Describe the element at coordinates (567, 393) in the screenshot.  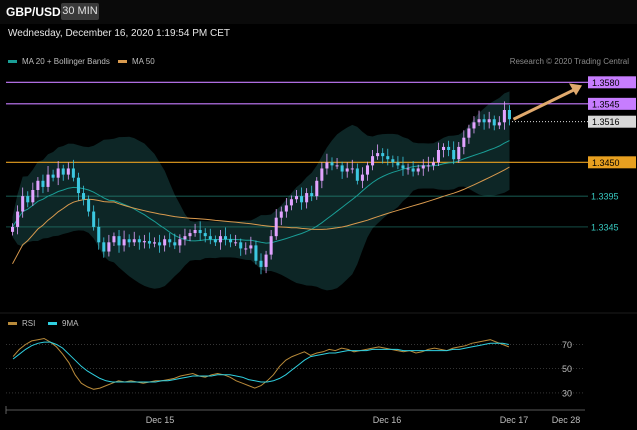
I see `rsi-tick-2: 30` at that location.